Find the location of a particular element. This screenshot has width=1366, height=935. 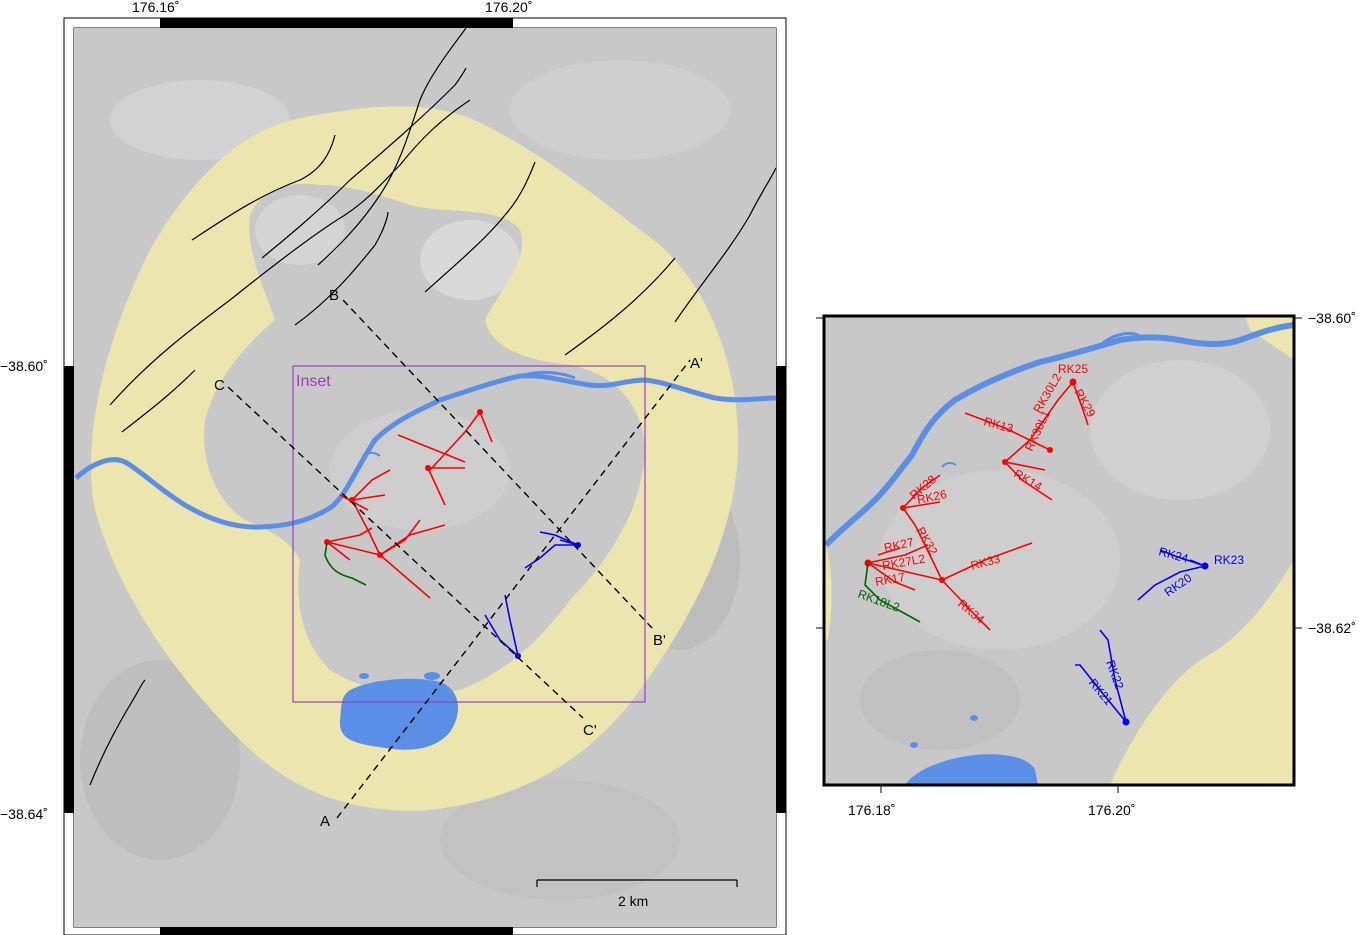

main-well-green is located at coordinates (345, 563).